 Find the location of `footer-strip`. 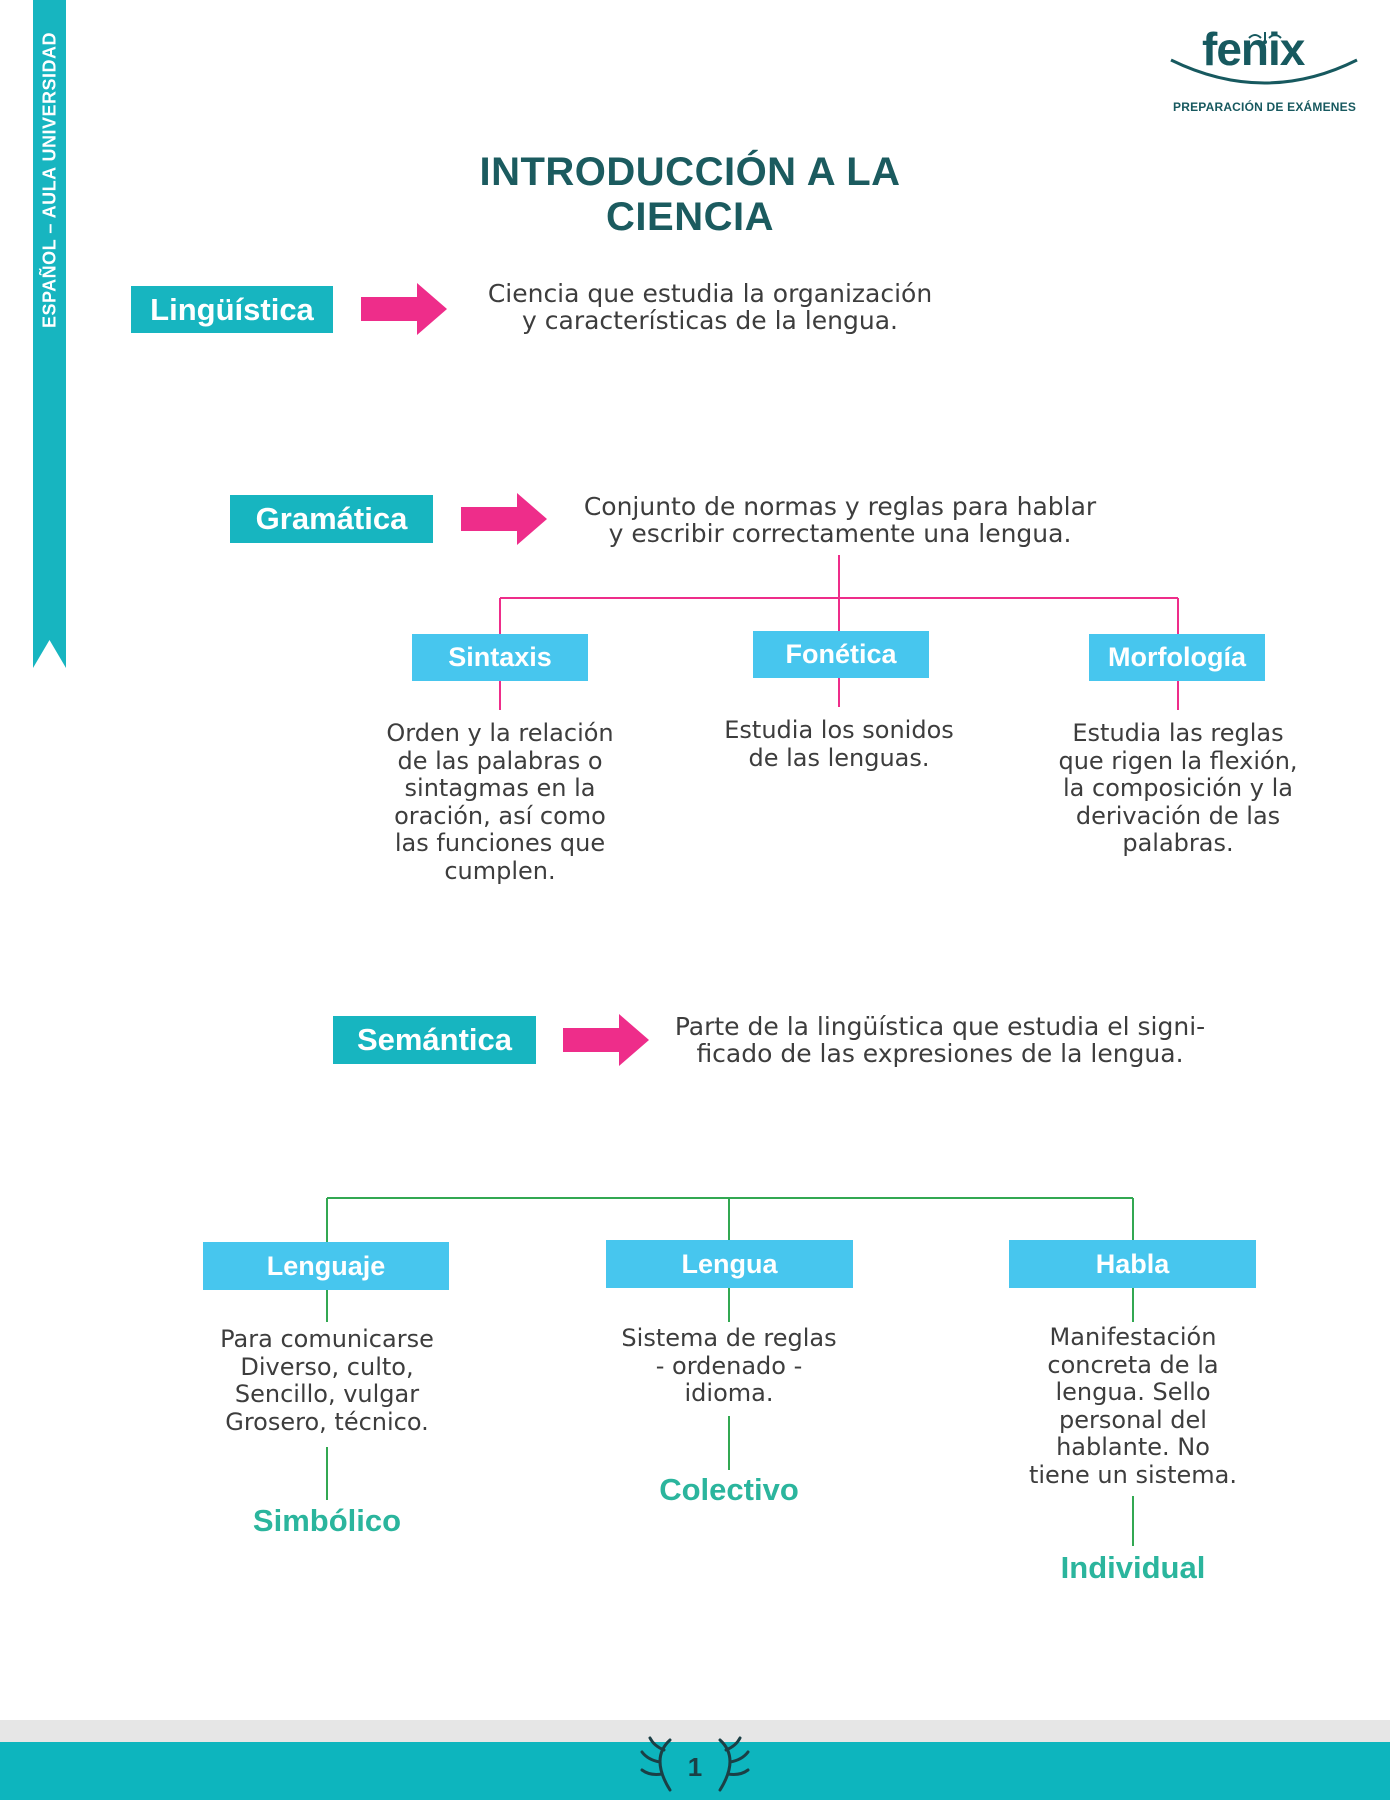

footer-strip is located at coordinates (695, 1731).